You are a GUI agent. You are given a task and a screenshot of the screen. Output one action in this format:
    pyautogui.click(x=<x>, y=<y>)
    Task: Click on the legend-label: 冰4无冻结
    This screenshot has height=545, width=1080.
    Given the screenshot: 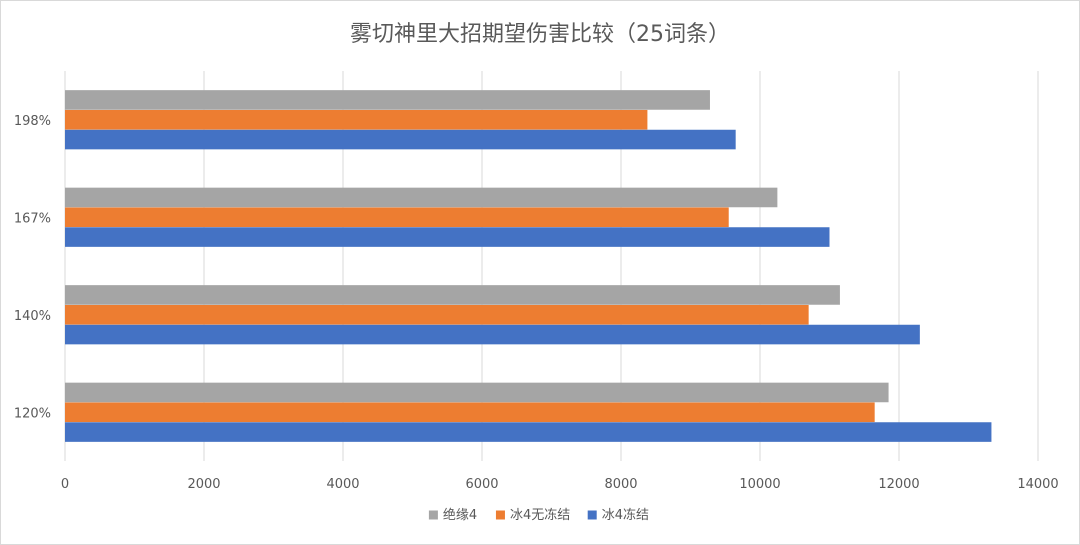 What is the action you would take?
    pyautogui.click(x=540, y=515)
    